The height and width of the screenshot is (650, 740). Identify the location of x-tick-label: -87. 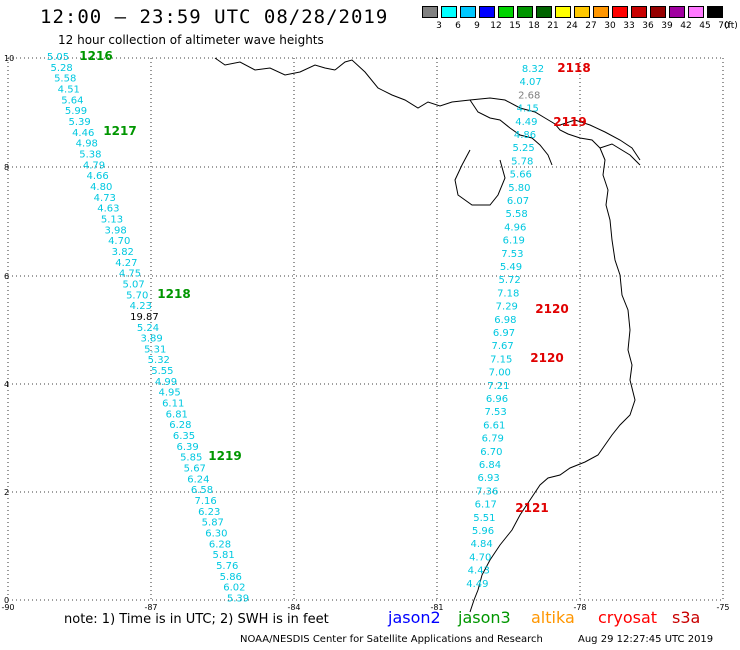
(150, 607).